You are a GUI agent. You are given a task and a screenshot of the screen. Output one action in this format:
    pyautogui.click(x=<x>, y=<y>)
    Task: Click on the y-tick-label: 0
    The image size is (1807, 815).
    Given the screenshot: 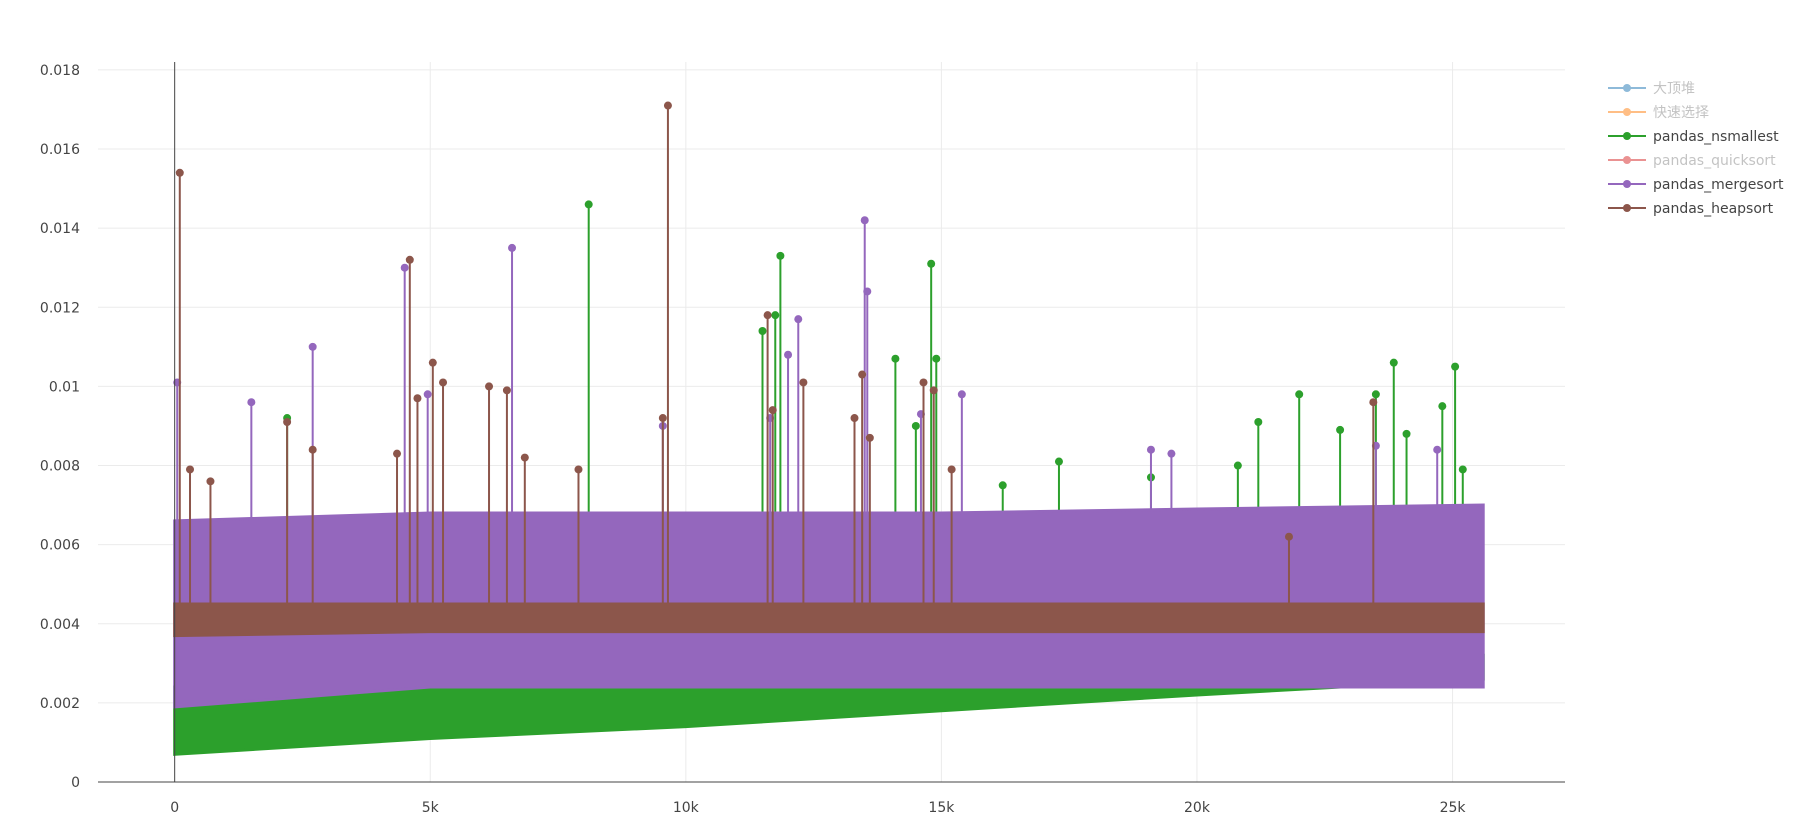 What is the action you would take?
    pyautogui.click(x=75, y=783)
    